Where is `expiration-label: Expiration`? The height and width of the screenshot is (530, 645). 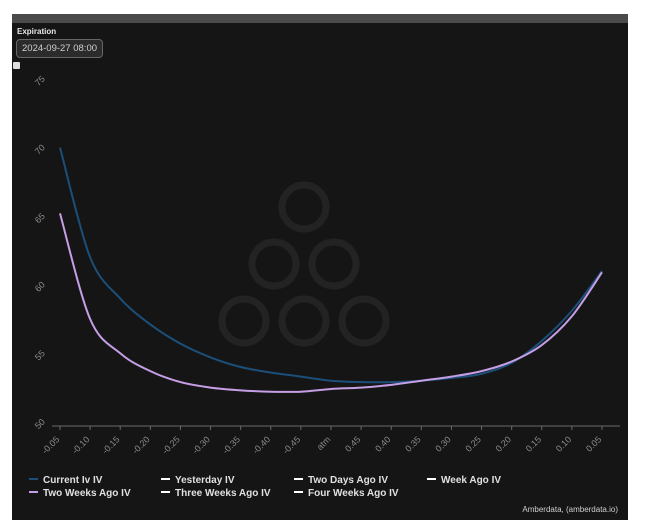
expiration-label: Expiration is located at coordinates (37, 31).